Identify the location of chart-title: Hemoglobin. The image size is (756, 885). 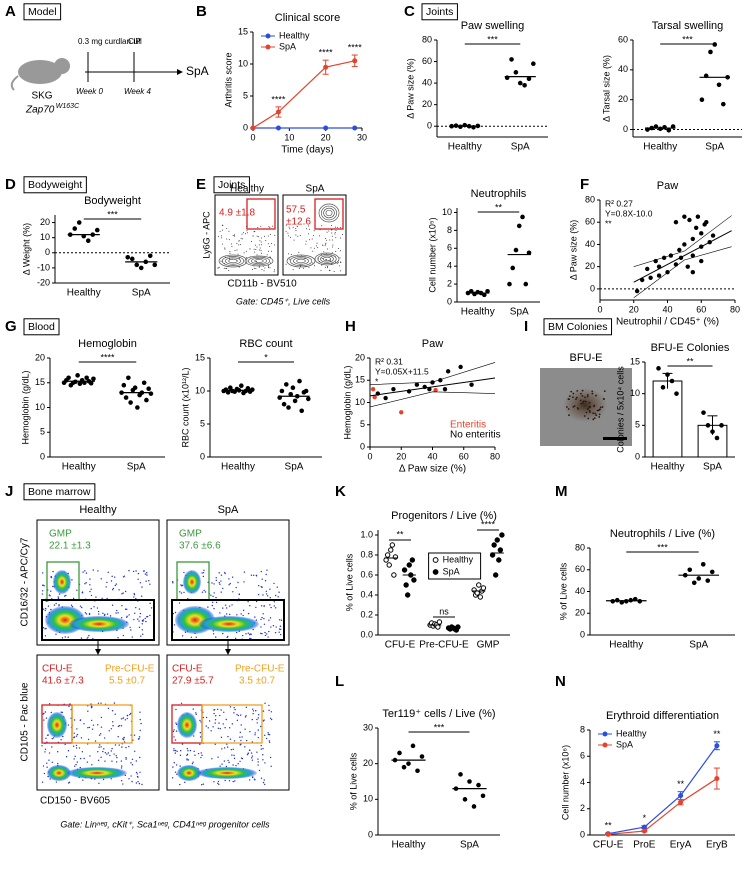
(107, 344).